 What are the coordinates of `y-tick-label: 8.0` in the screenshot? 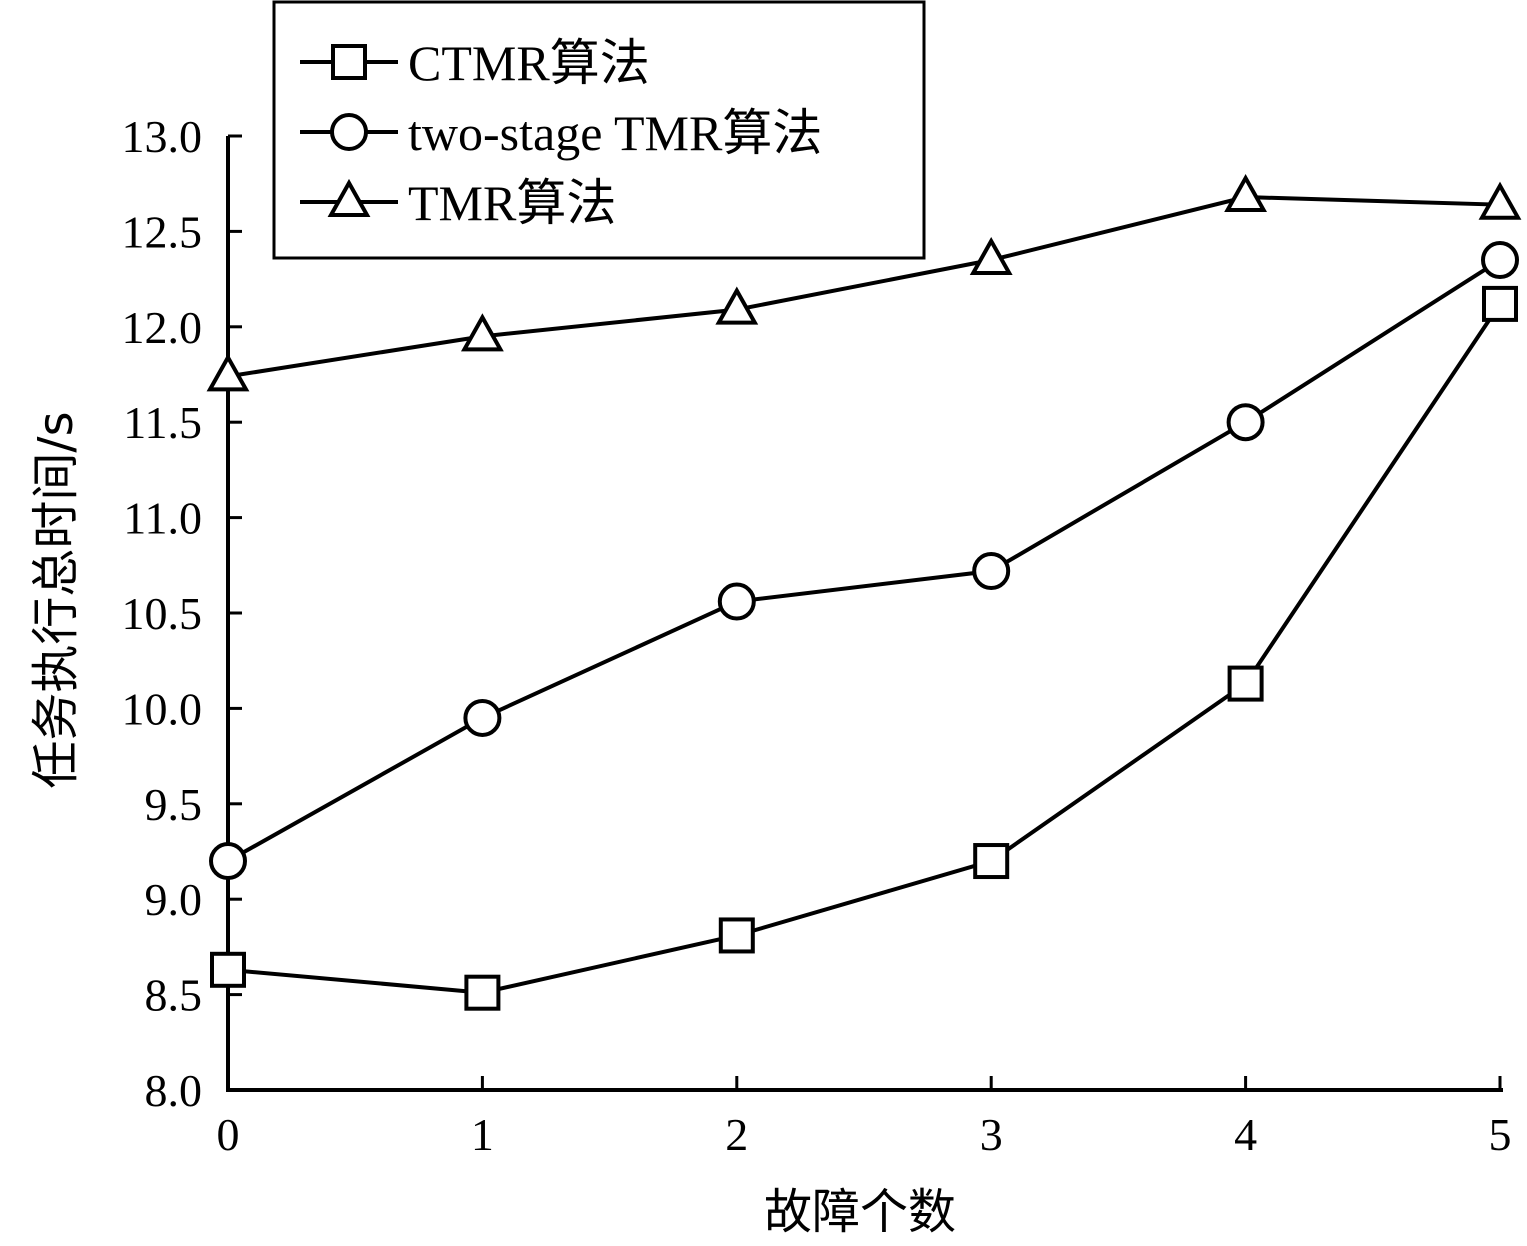 It's located at (174, 1090).